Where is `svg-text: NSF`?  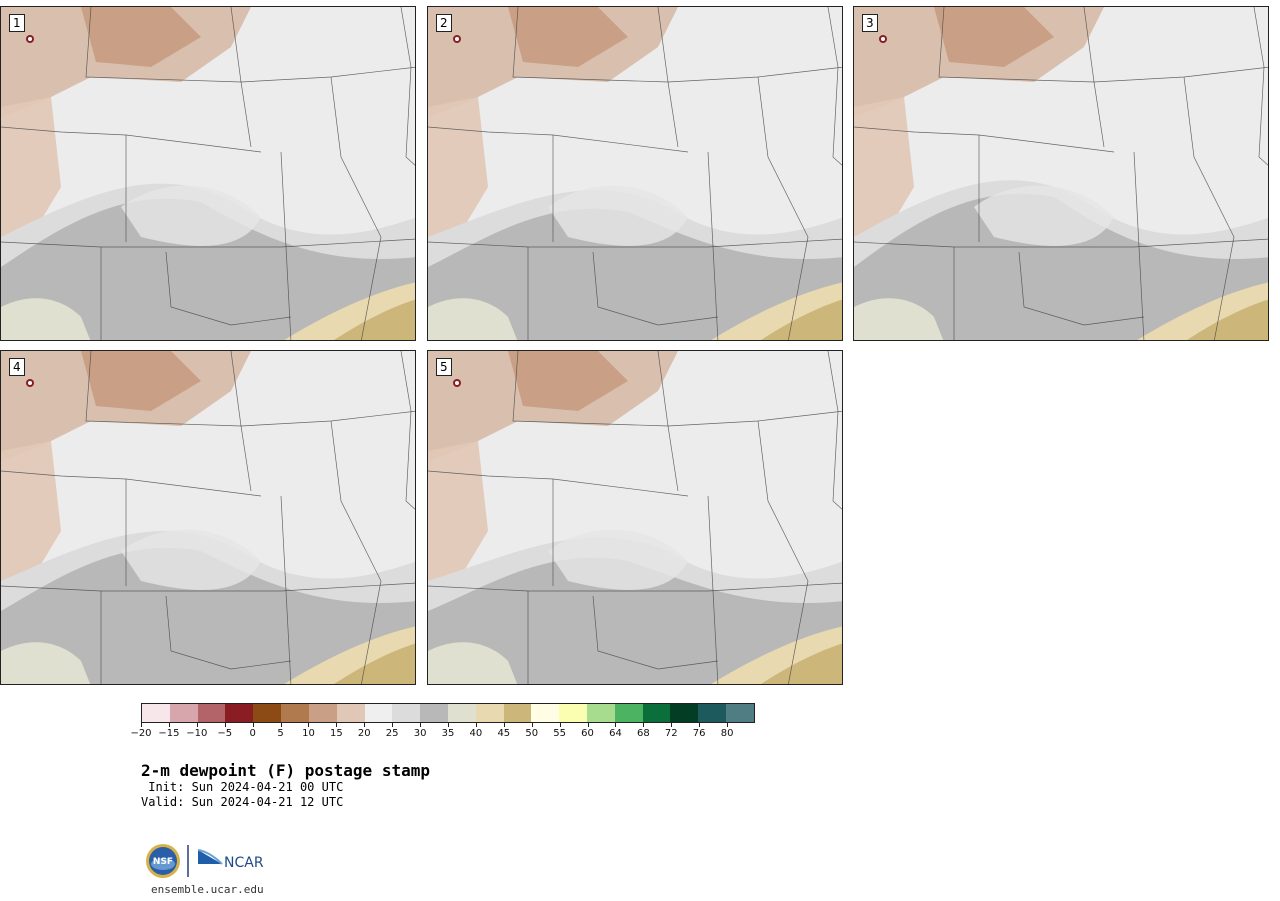 svg-text: NSF is located at coordinates (163, 862).